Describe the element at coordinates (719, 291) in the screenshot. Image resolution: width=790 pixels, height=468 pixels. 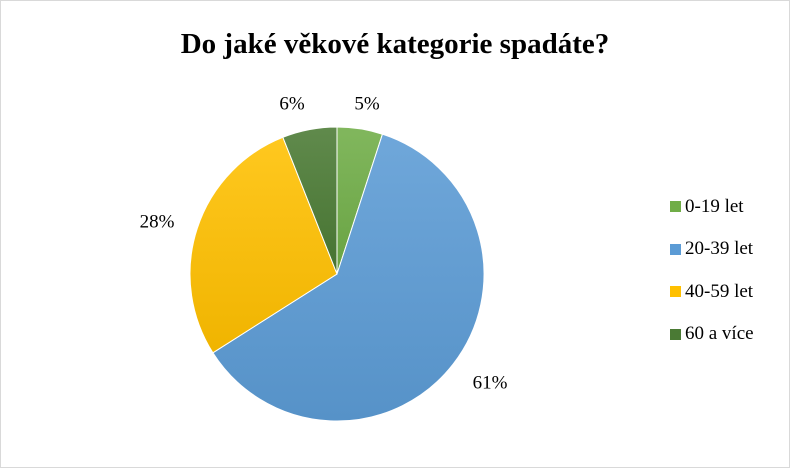
I see `legend-label-40-59: 40-59 let` at that location.